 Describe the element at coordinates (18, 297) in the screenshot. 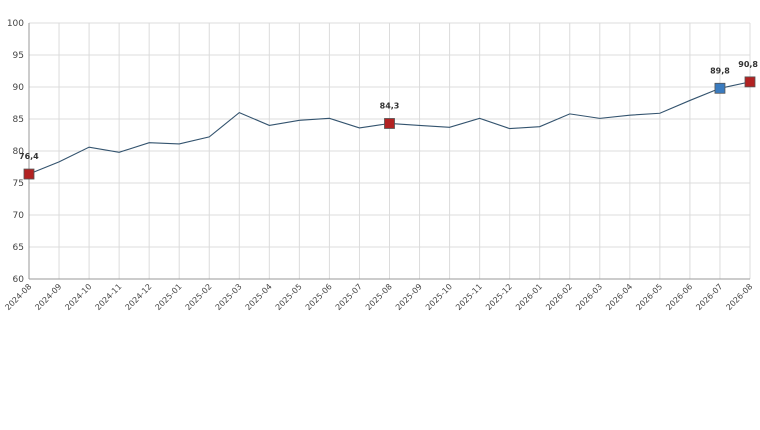

I see `x-tick-label: 2024-08` at that location.